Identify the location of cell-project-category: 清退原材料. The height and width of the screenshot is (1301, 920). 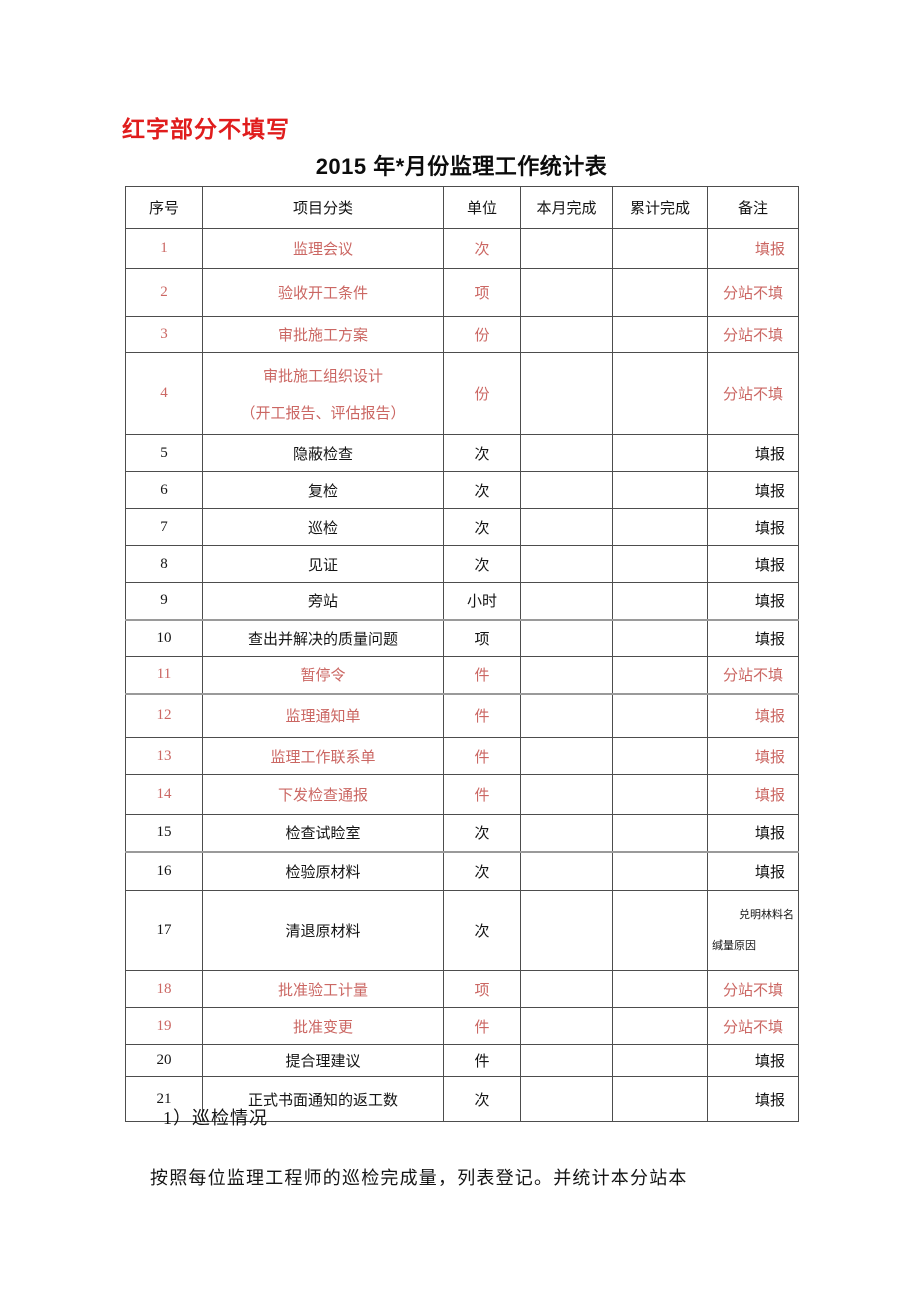
(323, 930).